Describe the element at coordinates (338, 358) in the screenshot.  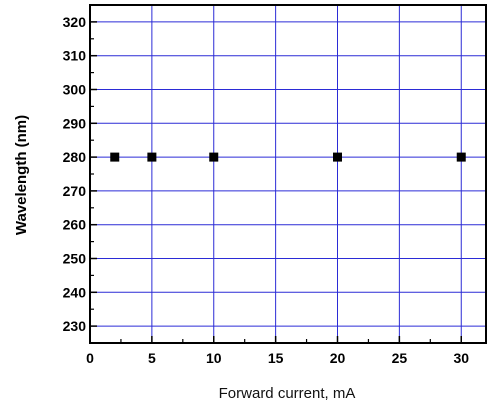
I see `x-tick-label: 20` at that location.